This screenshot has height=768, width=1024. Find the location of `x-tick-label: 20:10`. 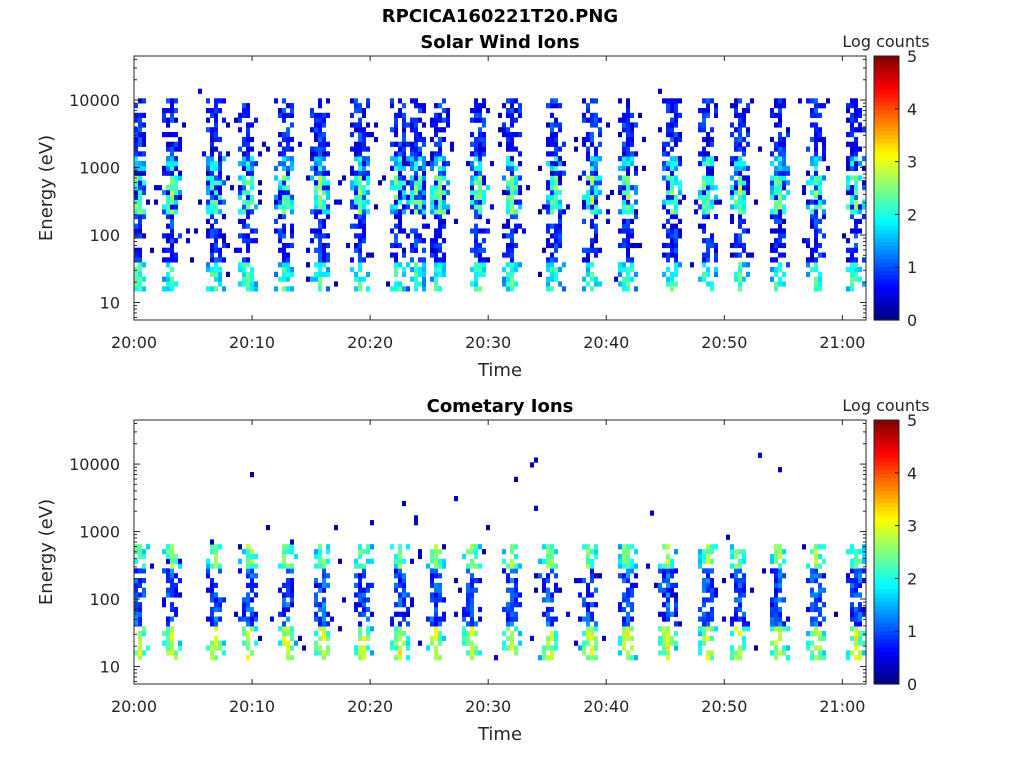

x-tick-label: 20:10 is located at coordinates (252, 706).